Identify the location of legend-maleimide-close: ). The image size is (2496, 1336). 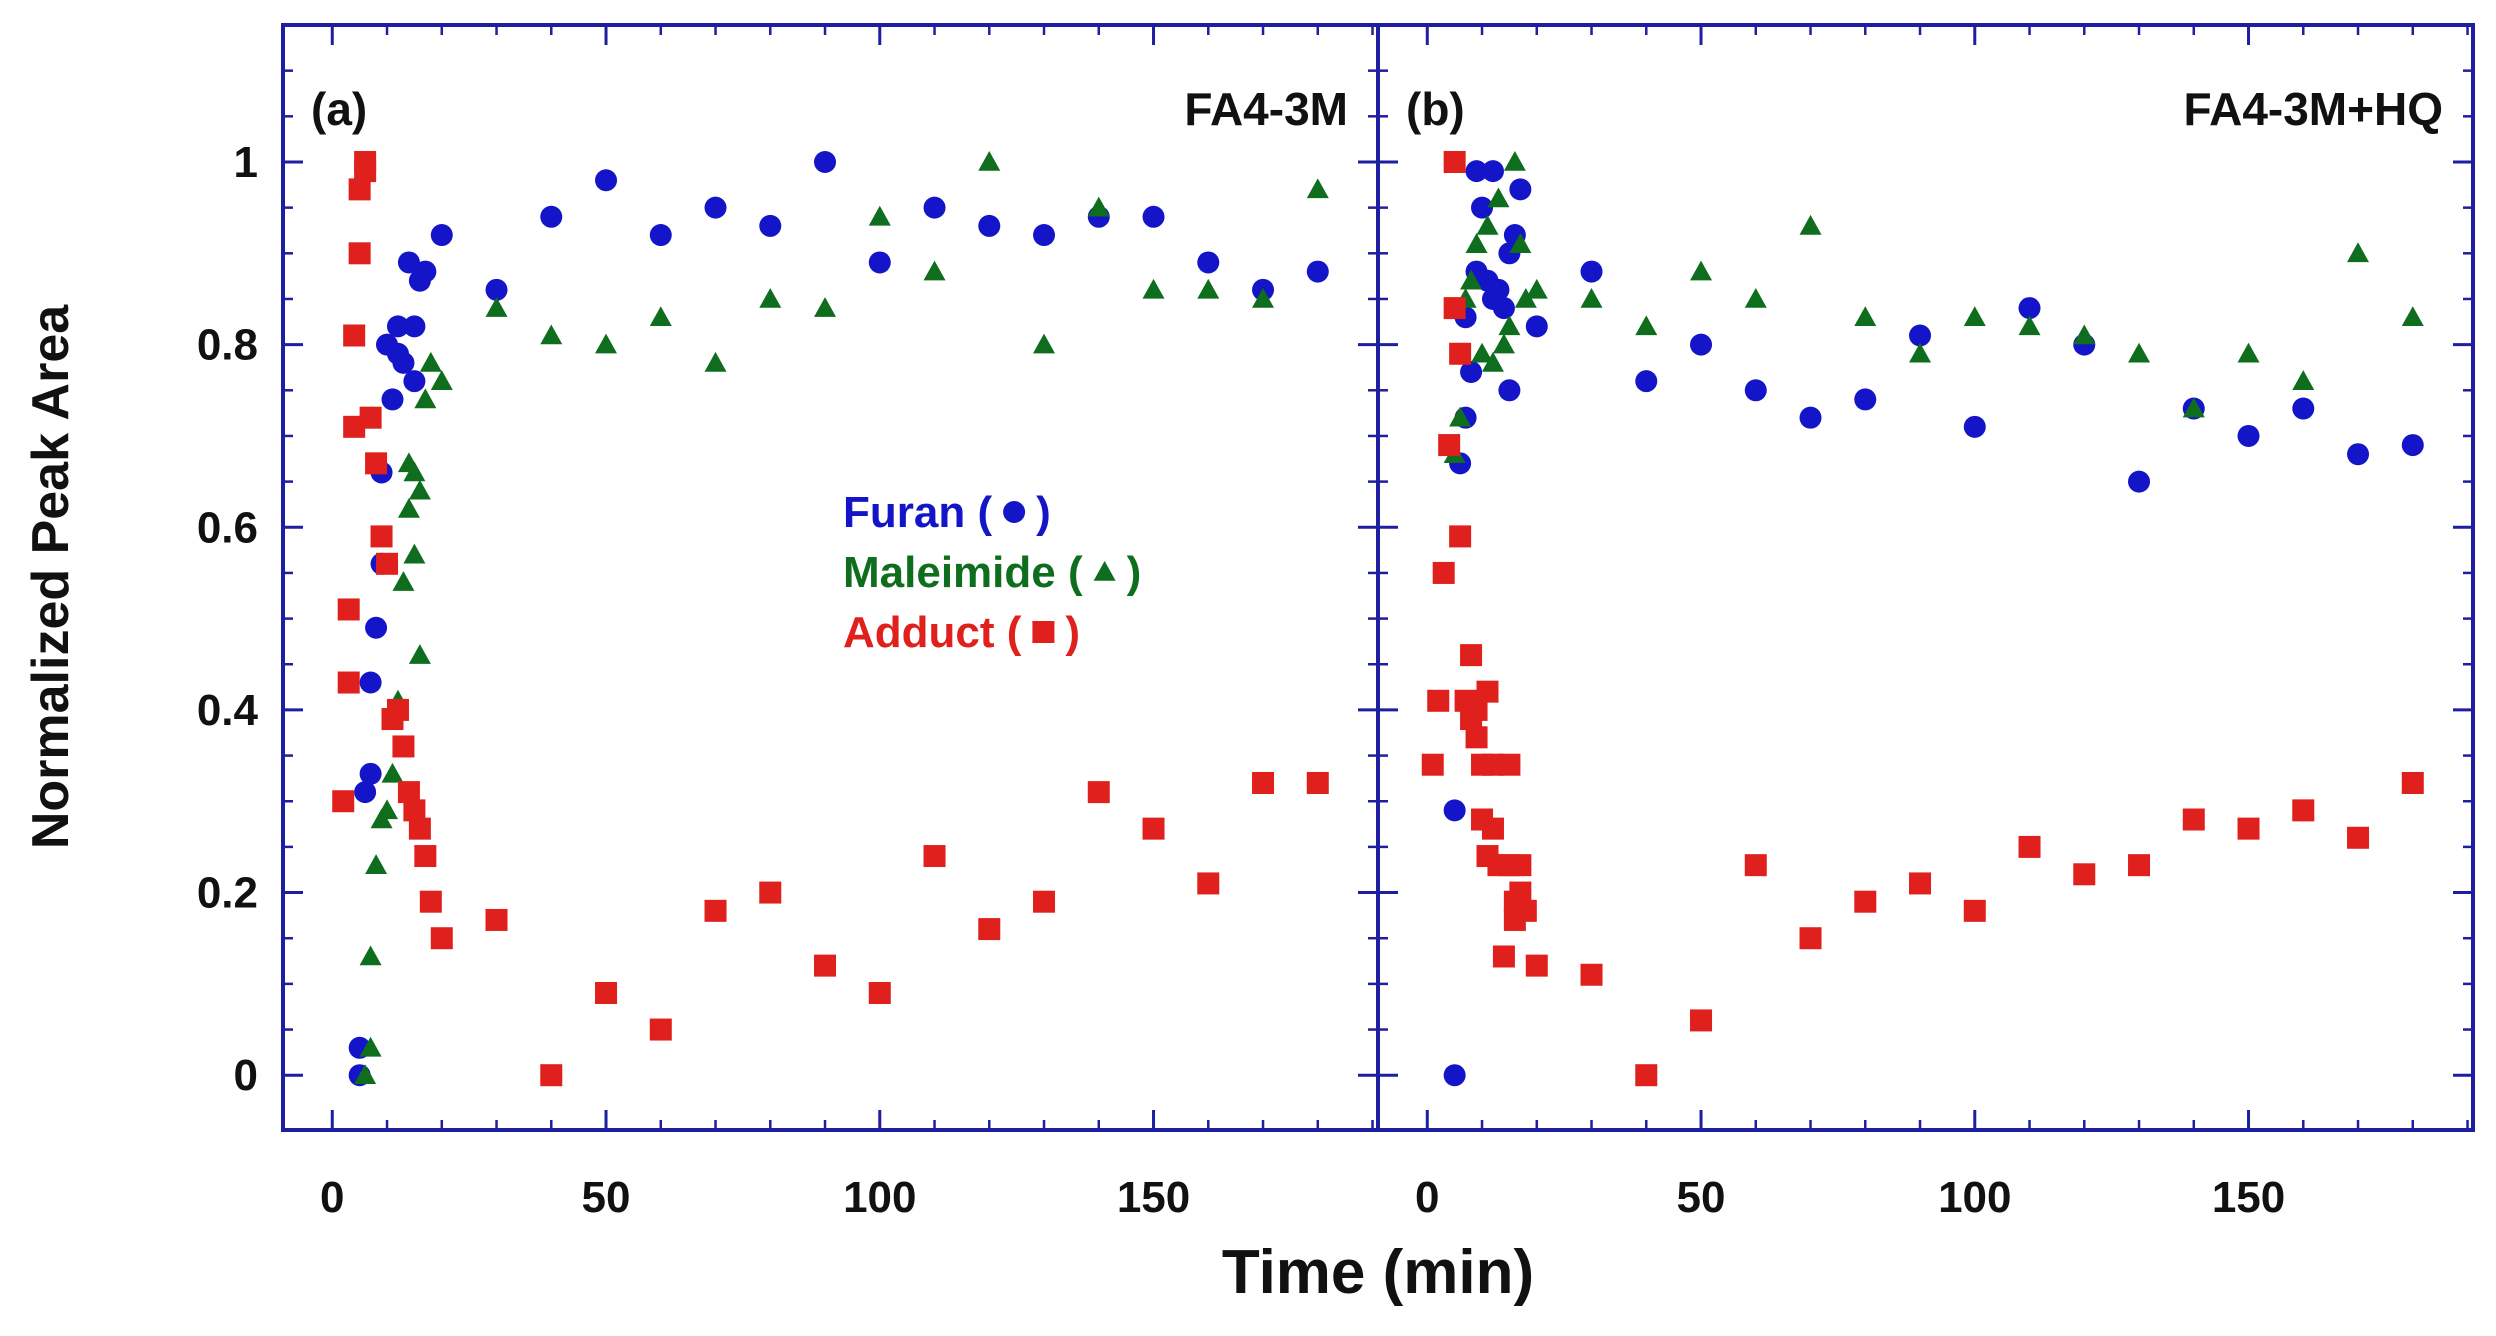
(1134, 572).